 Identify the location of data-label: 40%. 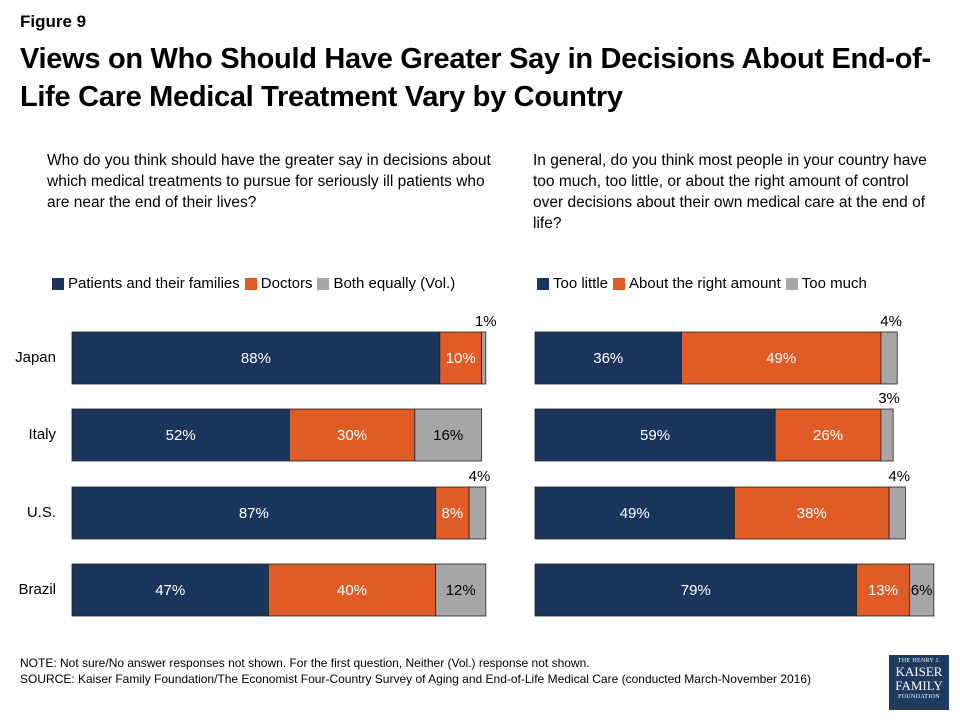
(352, 590).